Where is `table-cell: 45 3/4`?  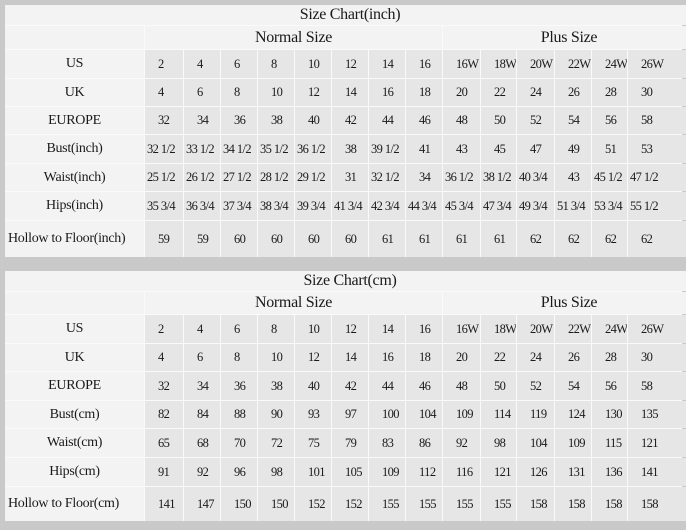
table-cell: 45 3/4 is located at coordinates (461, 206).